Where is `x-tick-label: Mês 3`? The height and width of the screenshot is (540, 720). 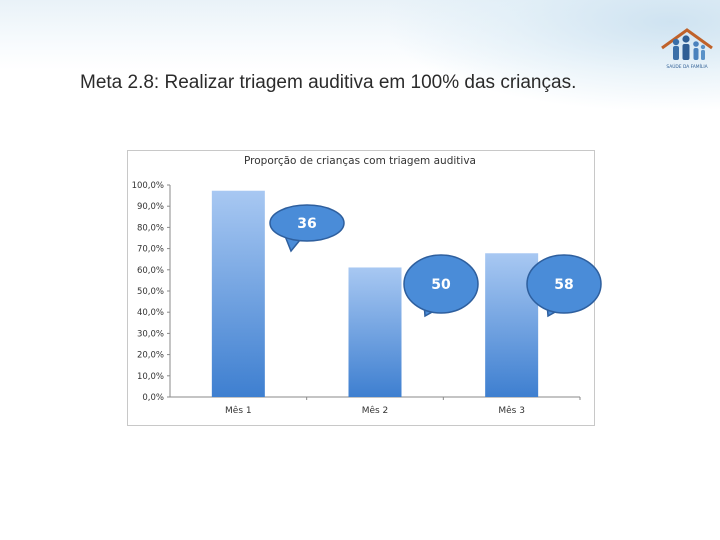 x-tick-label: Mês 3 is located at coordinates (511, 410).